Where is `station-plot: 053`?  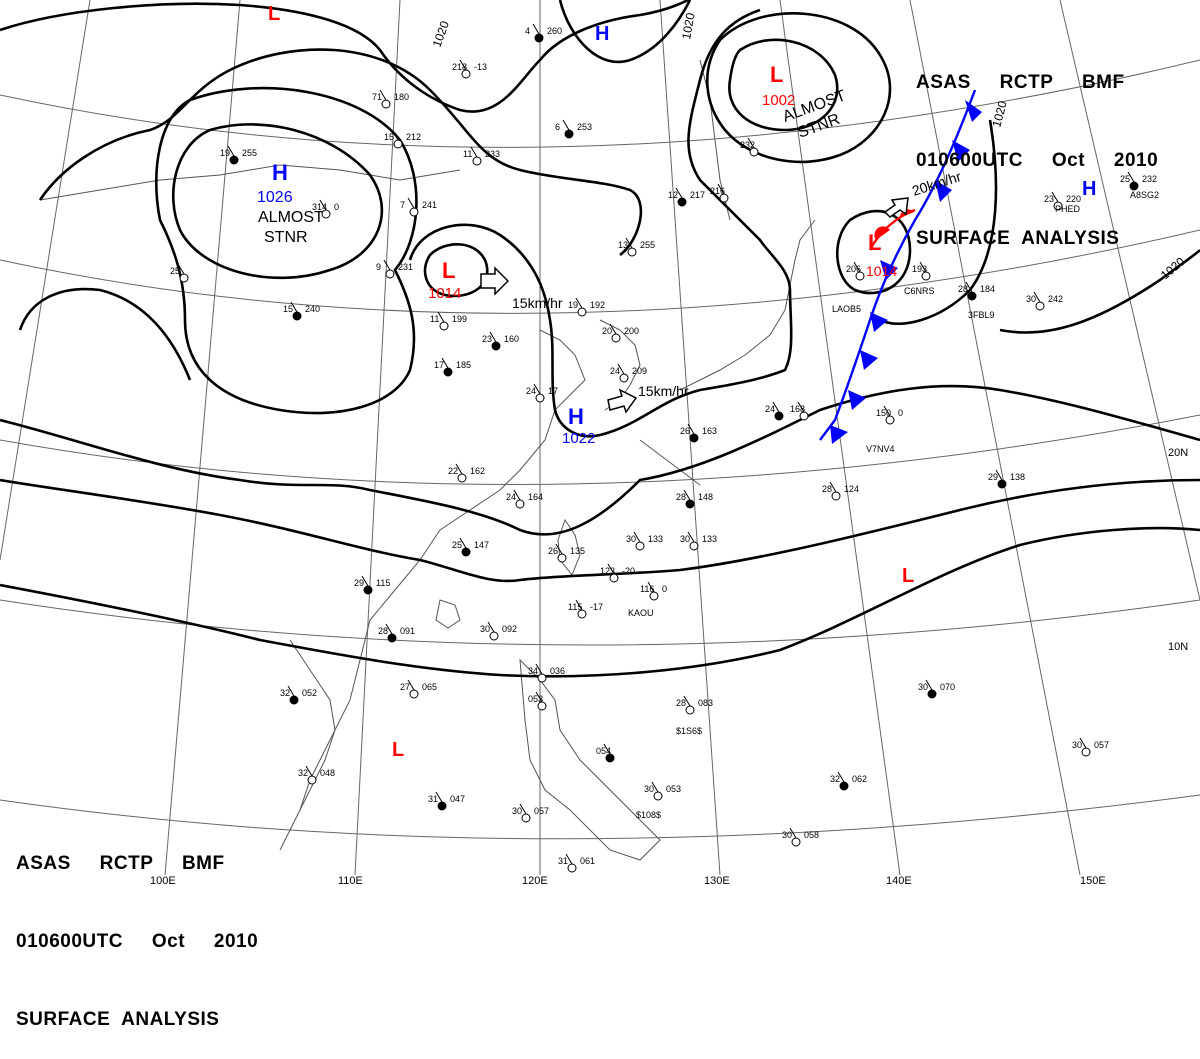
station-plot: 053 is located at coordinates (537, 701).